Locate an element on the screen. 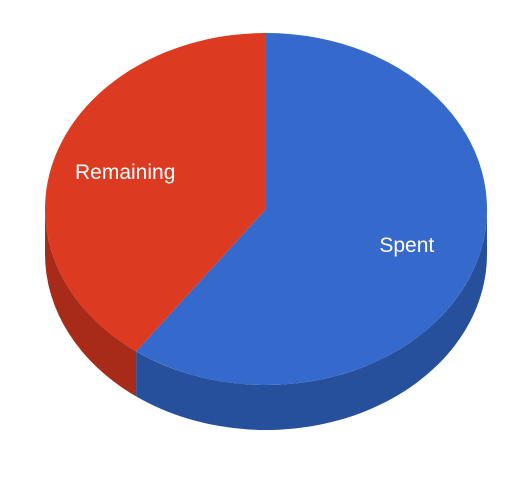  slice-labels: Spent Remaining is located at coordinates (254, 209).